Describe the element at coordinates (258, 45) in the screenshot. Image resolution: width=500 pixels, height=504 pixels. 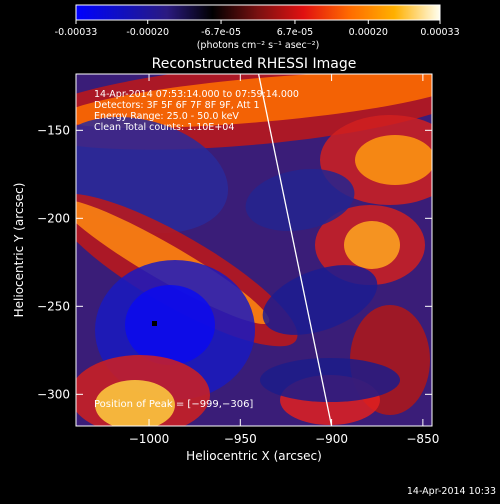
I see `colorbar-unit-label: (photons cm⁻² s⁻¹ asec⁻²)` at that location.